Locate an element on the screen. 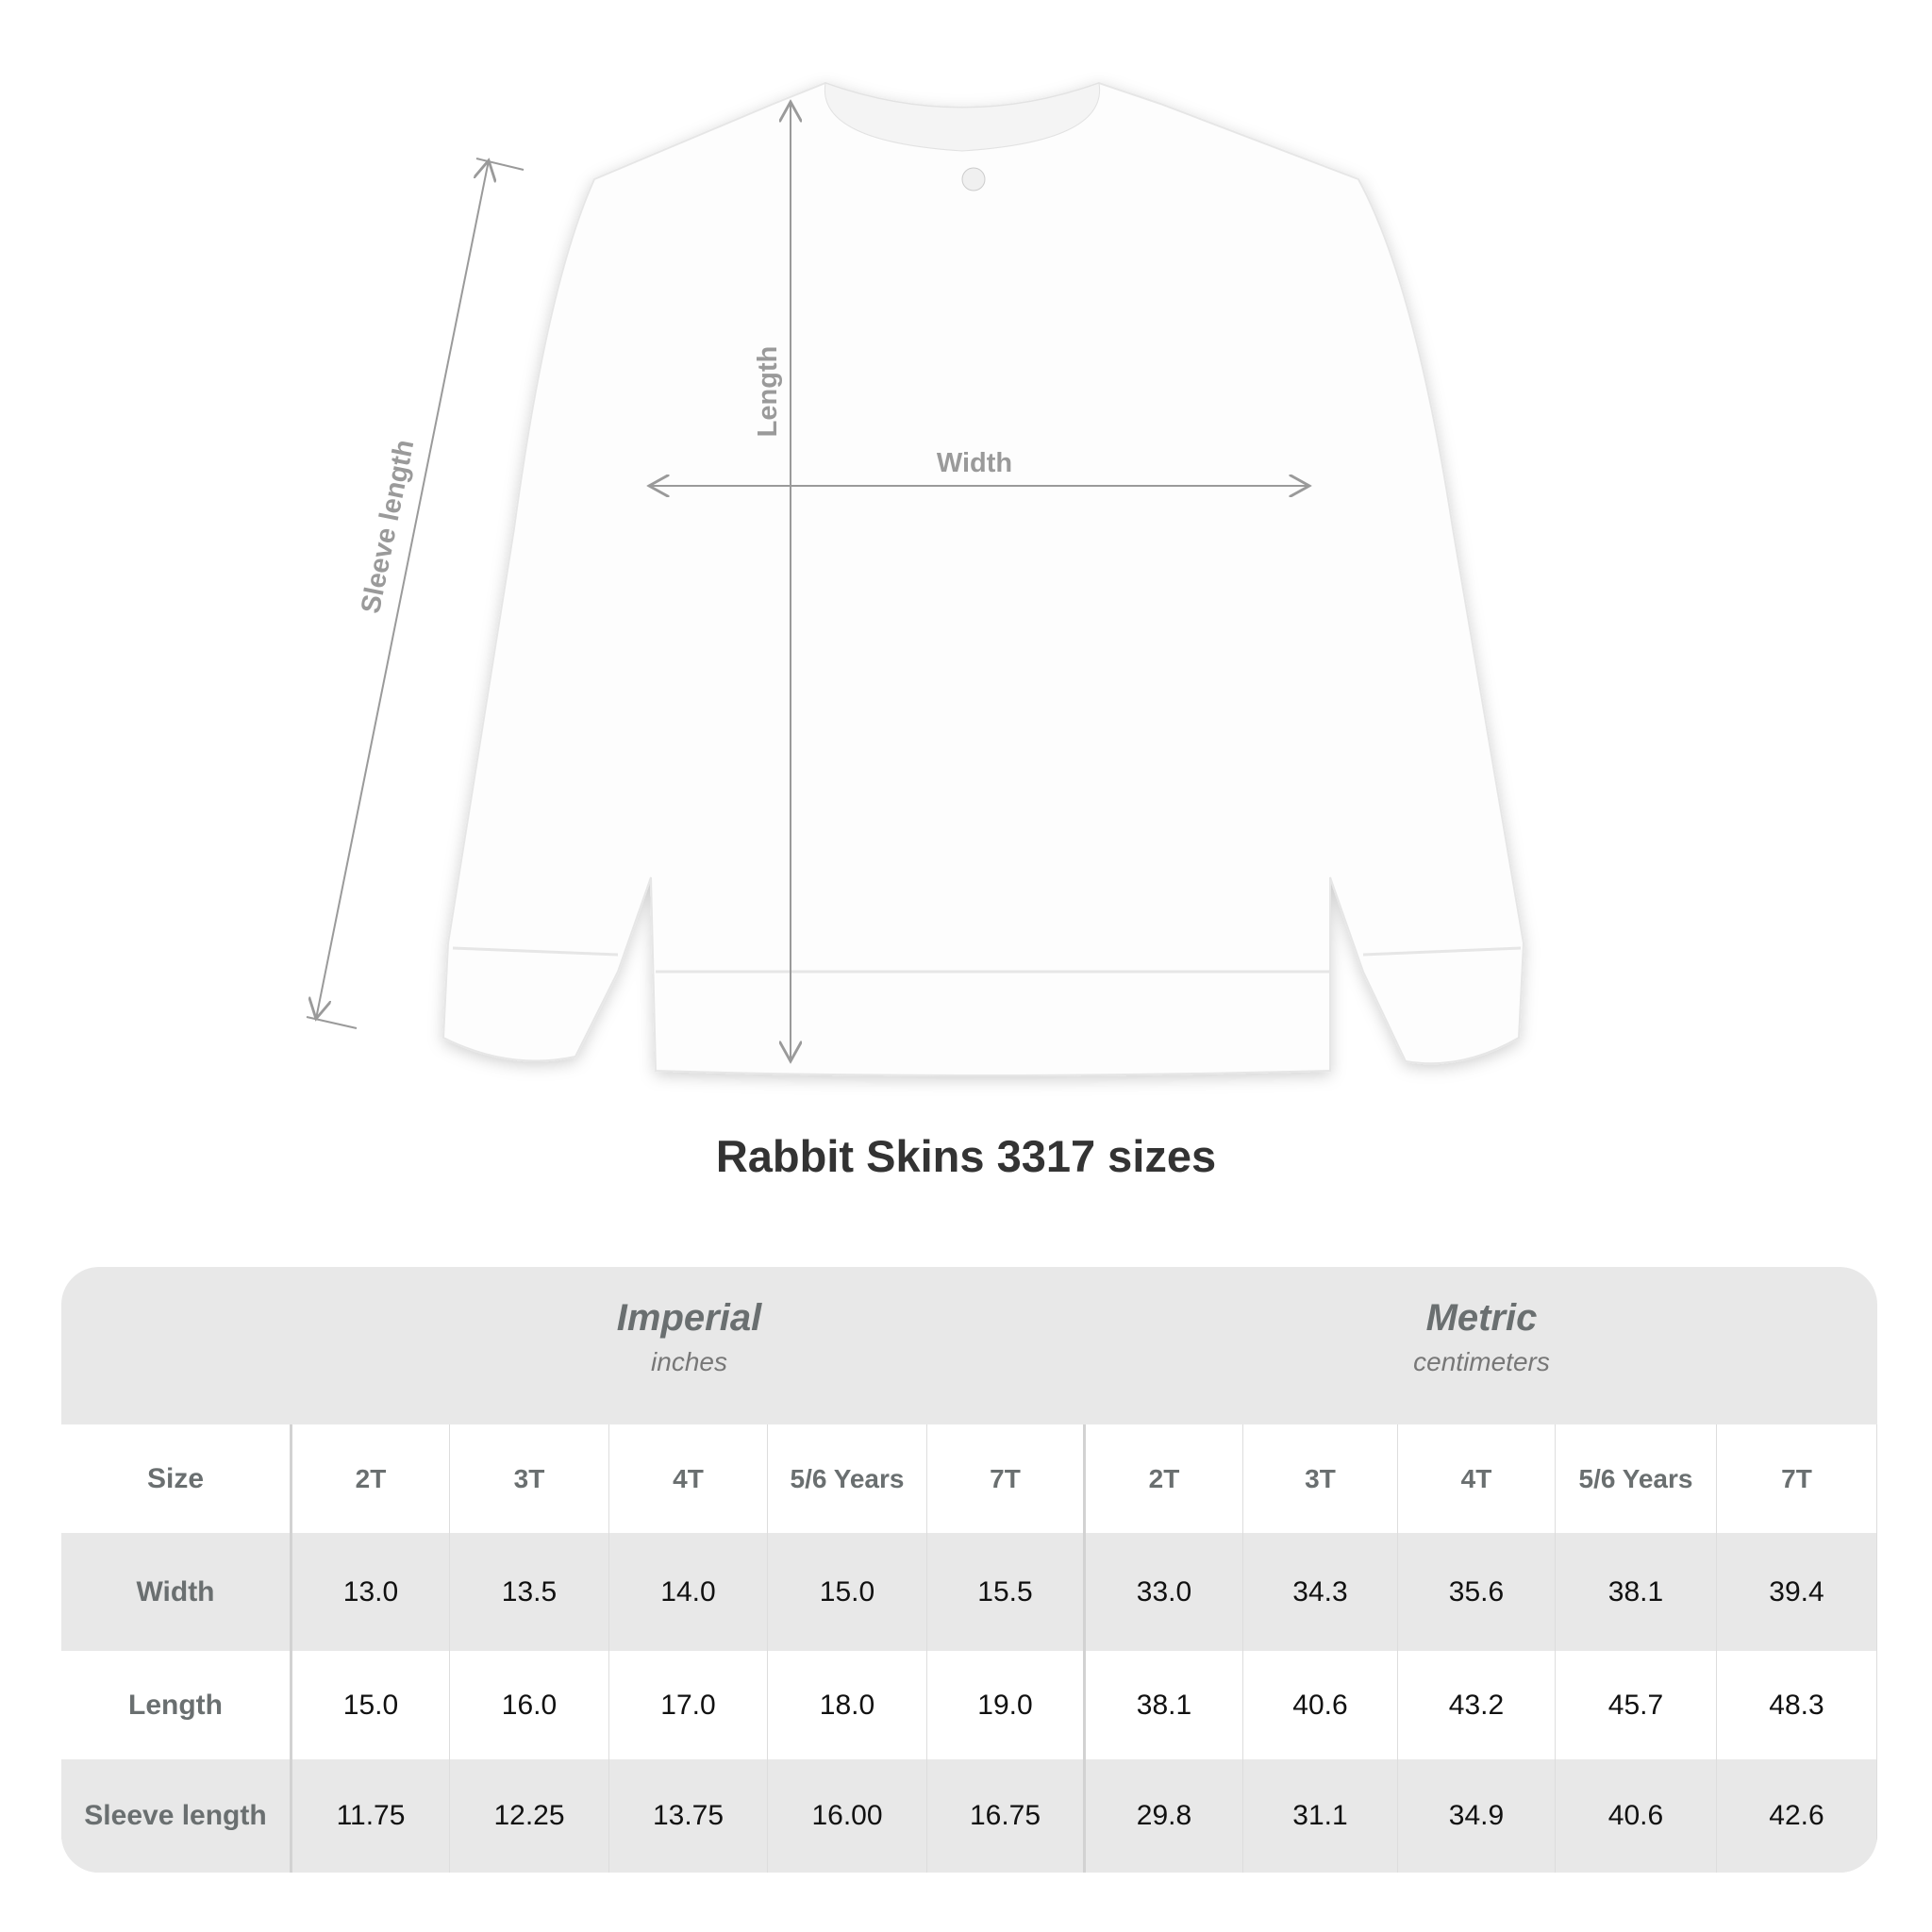 The image size is (1932, 1932). metric-value: 39.4 is located at coordinates (1797, 1592).